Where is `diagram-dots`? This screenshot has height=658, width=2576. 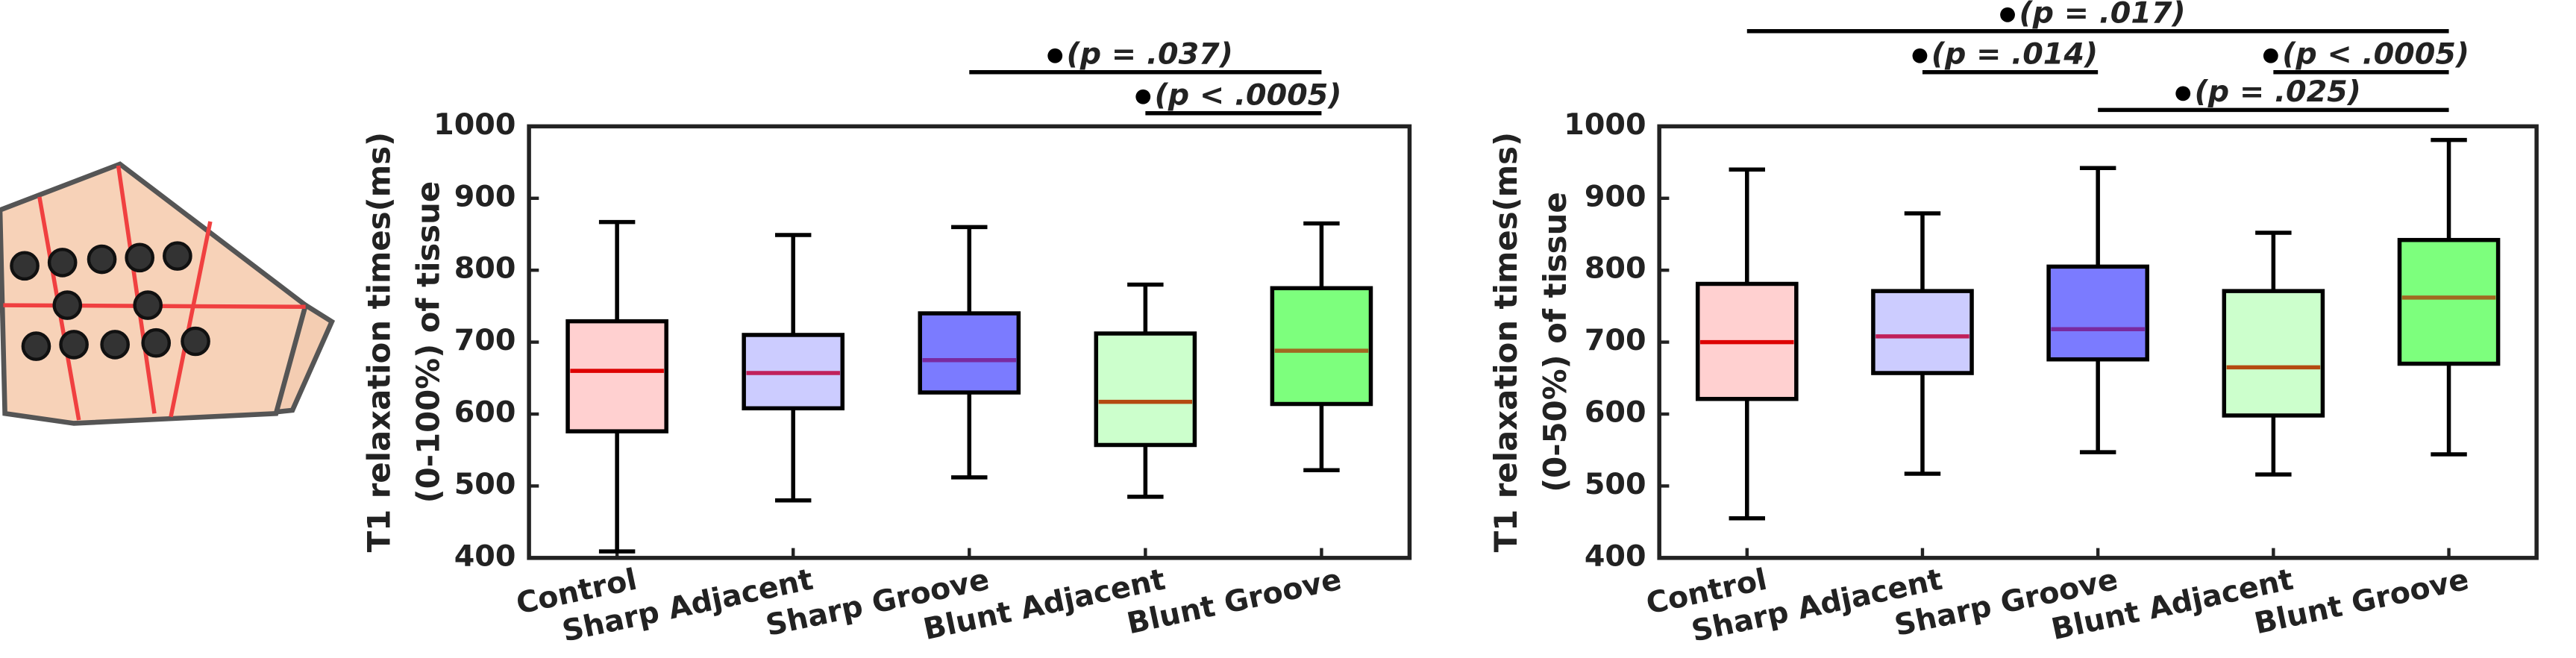 diagram-dots is located at coordinates (110, 301).